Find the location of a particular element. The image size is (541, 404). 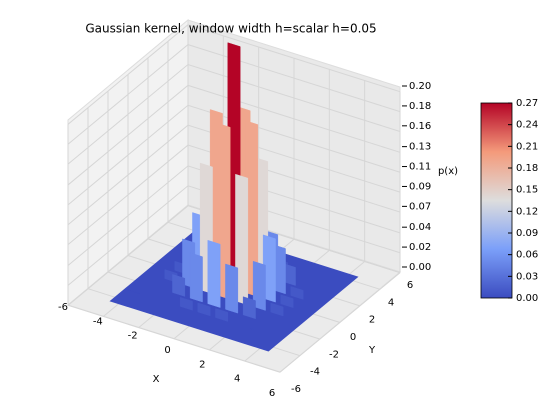

colorbar-tick-label: 0.00 is located at coordinates (527, 298).